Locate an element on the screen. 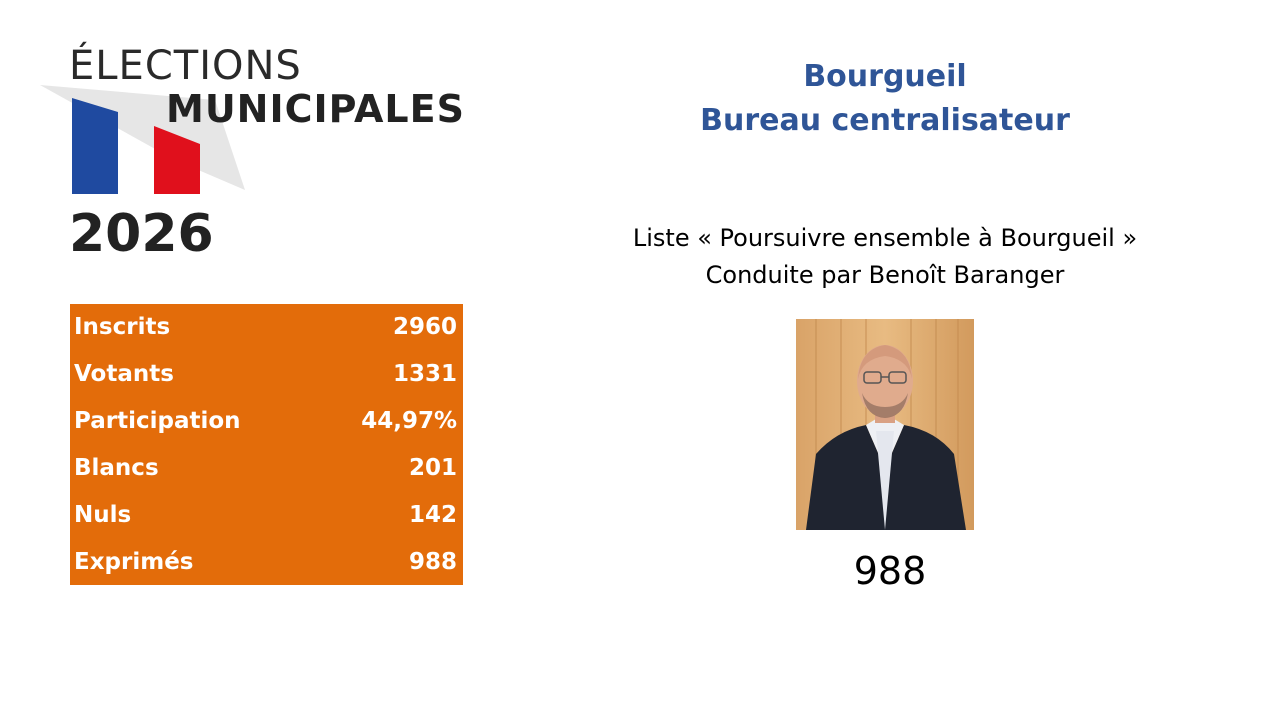  stat-value: 142 is located at coordinates (432, 514).